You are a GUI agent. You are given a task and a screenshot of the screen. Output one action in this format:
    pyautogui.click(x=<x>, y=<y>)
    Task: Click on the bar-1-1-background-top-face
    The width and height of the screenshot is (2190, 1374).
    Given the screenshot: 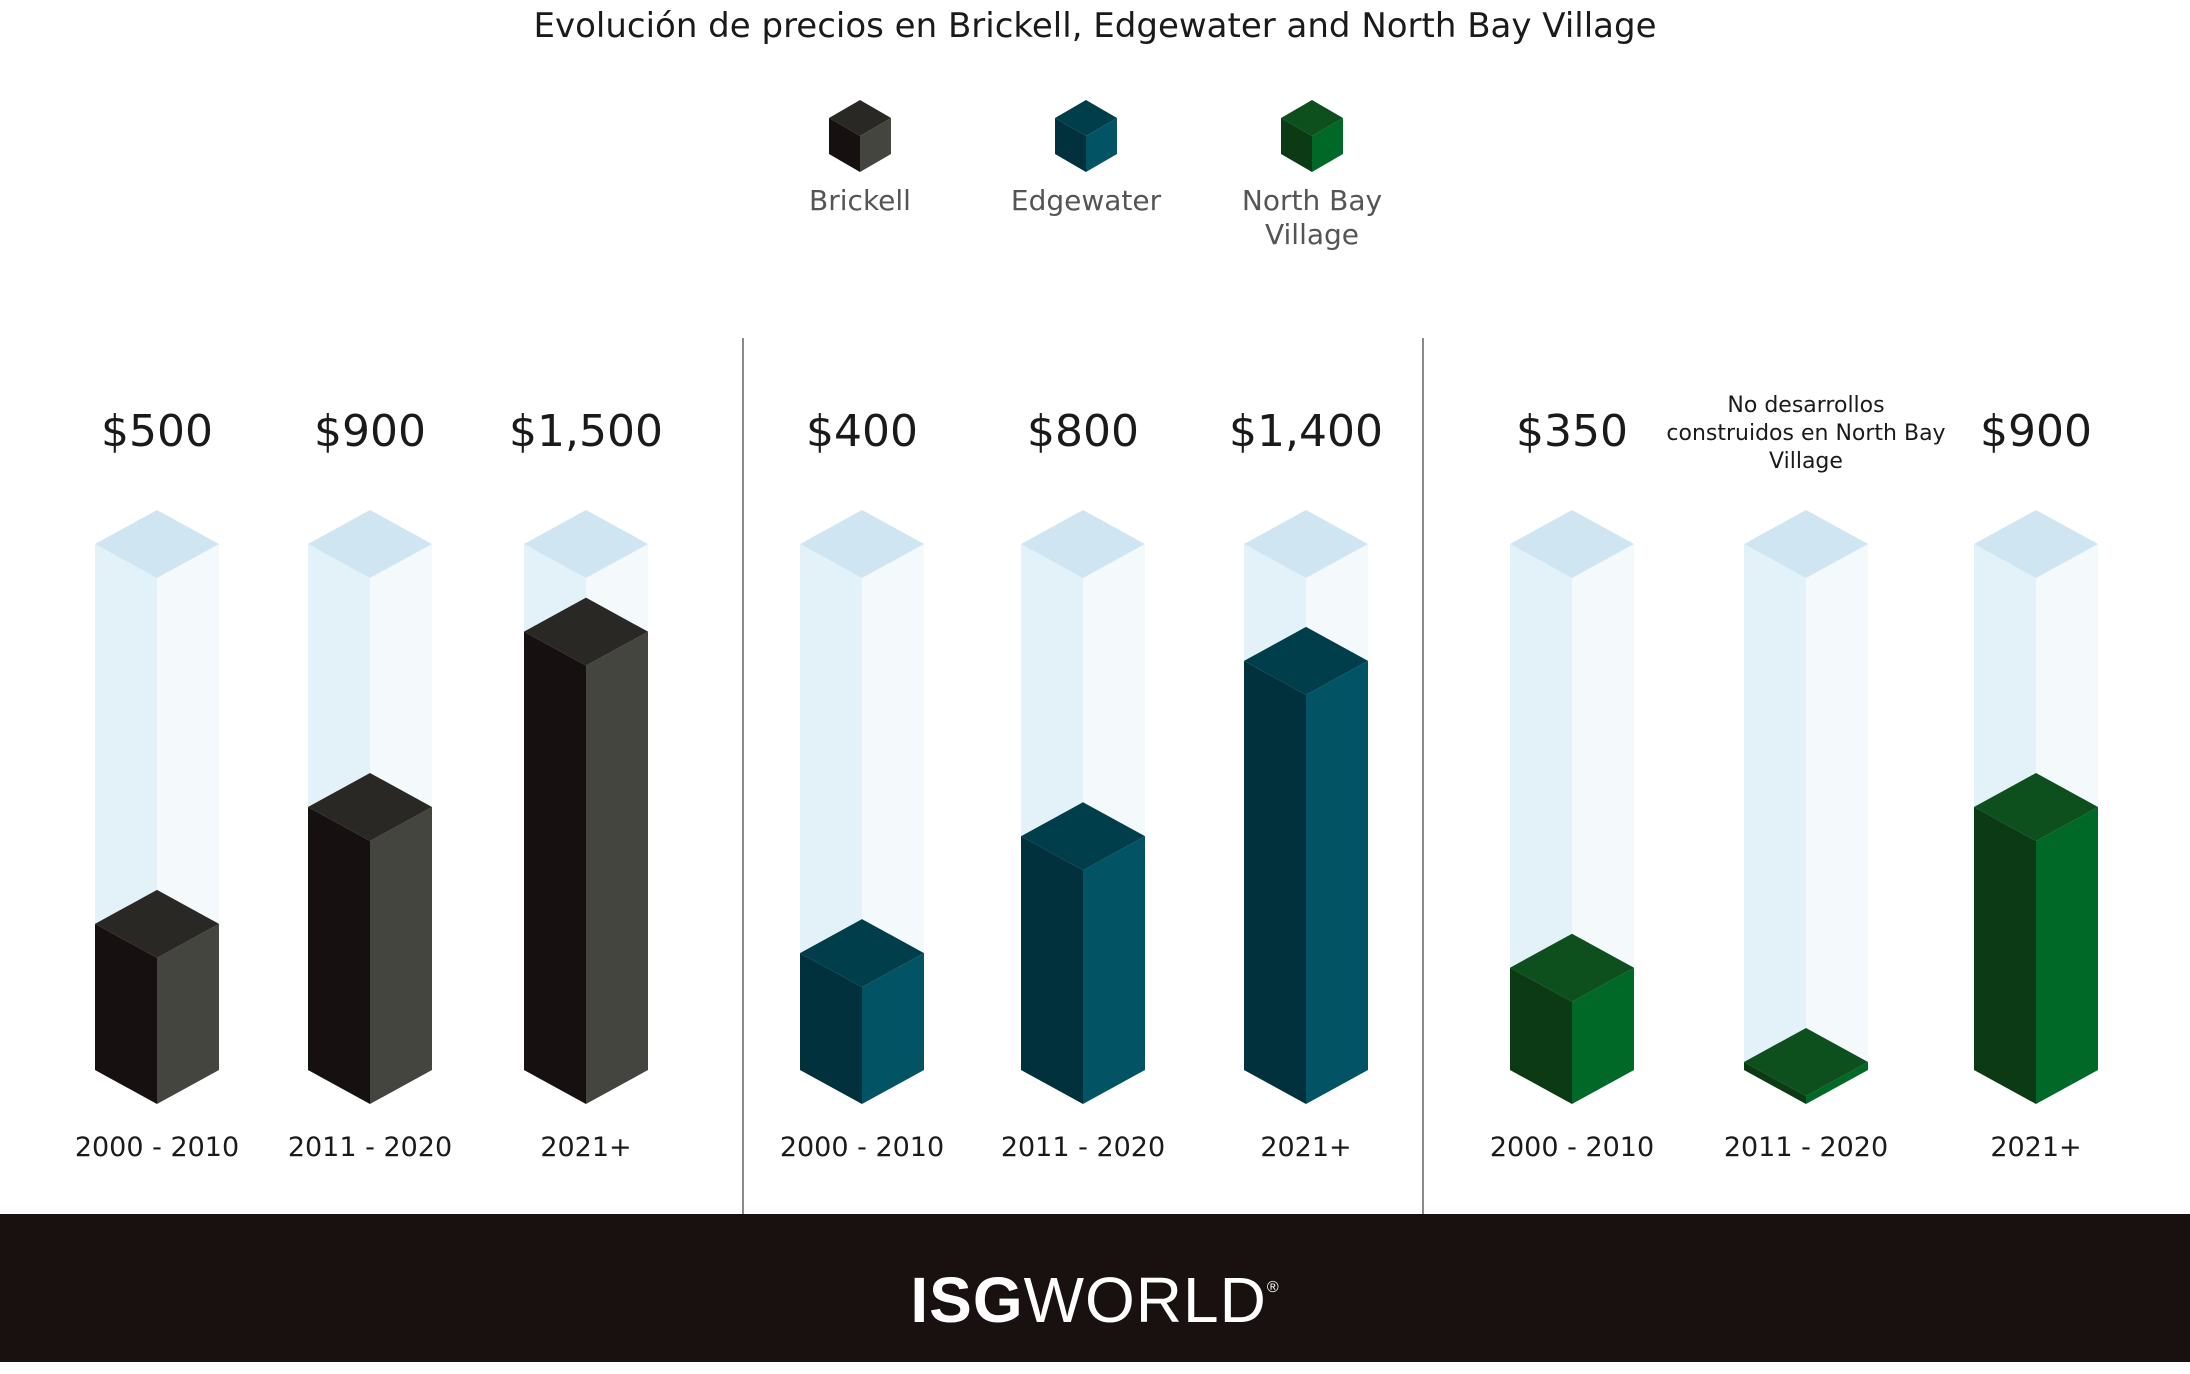 What is the action you would take?
    pyautogui.click(x=1083, y=544)
    